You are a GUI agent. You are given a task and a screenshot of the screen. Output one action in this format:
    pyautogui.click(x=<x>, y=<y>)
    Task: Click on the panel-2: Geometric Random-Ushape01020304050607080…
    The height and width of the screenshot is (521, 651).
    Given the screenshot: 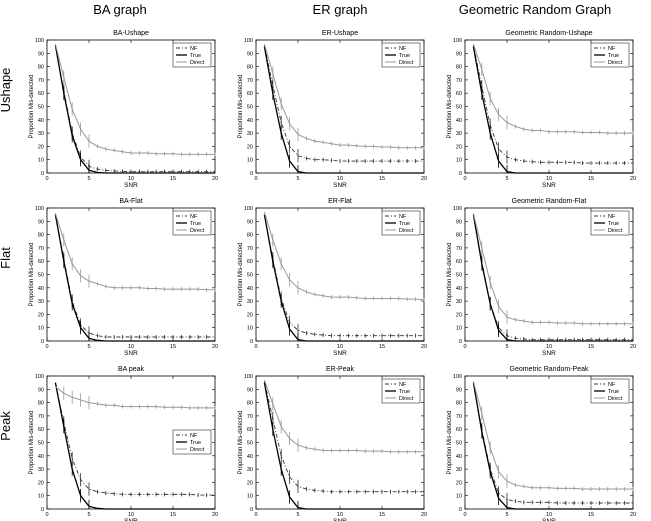 What is the action you would take?
    pyautogui.click(x=541, y=109)
    